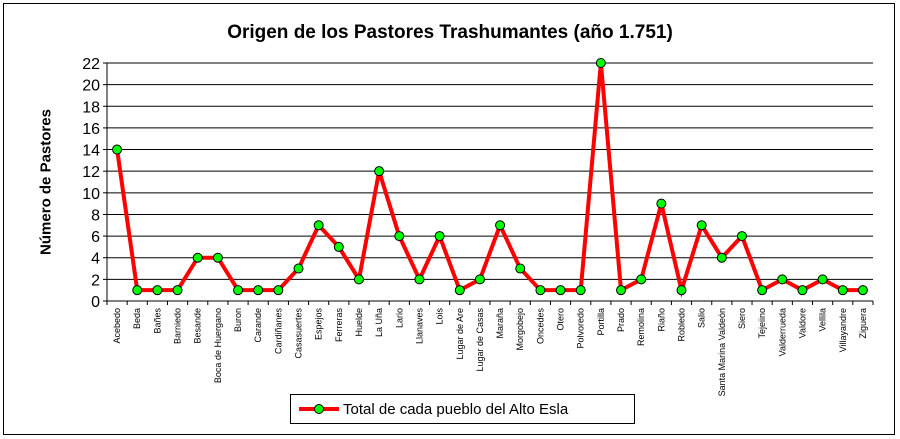 This screenshot has height=439, width=900. I want to click on y-axis-ticks: 0 2 4 6 8 10 12 14 16 18 20 22, so click(94, 183).